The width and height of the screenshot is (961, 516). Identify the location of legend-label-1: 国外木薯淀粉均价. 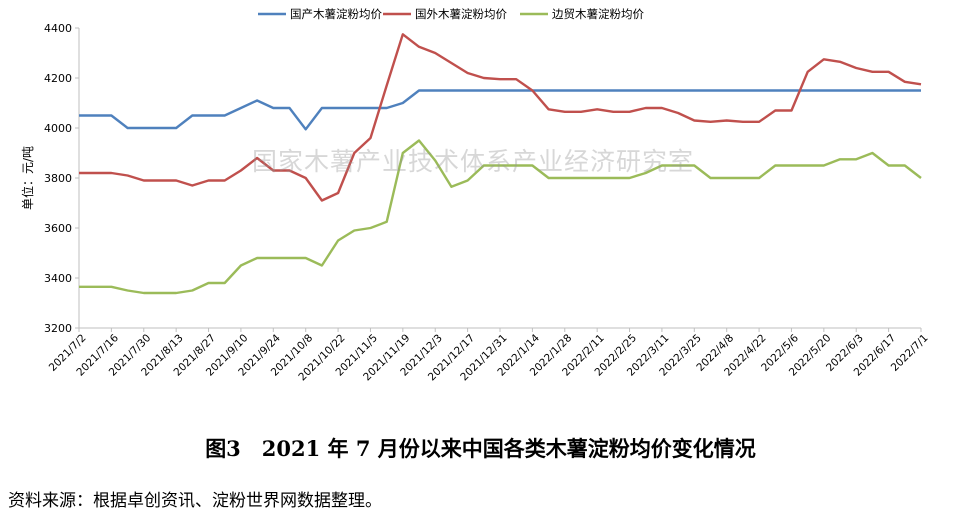
(461, 14).